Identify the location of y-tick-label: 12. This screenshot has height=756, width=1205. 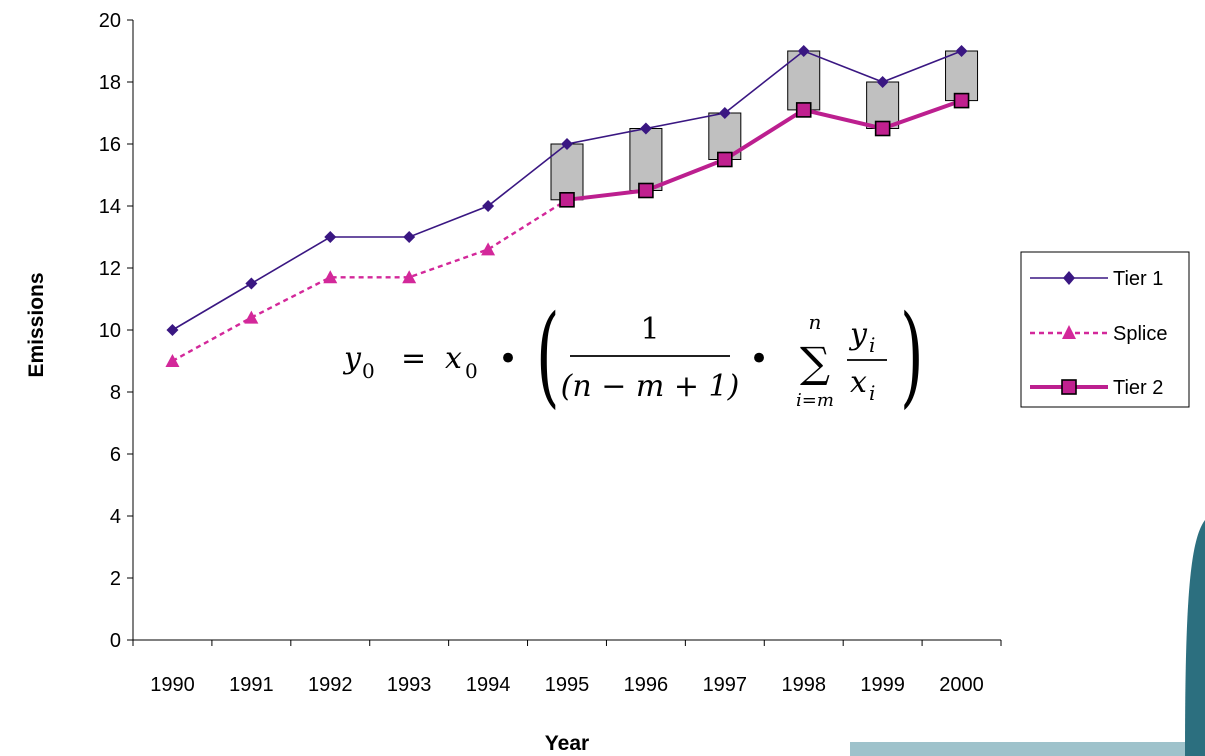
(110, 269).